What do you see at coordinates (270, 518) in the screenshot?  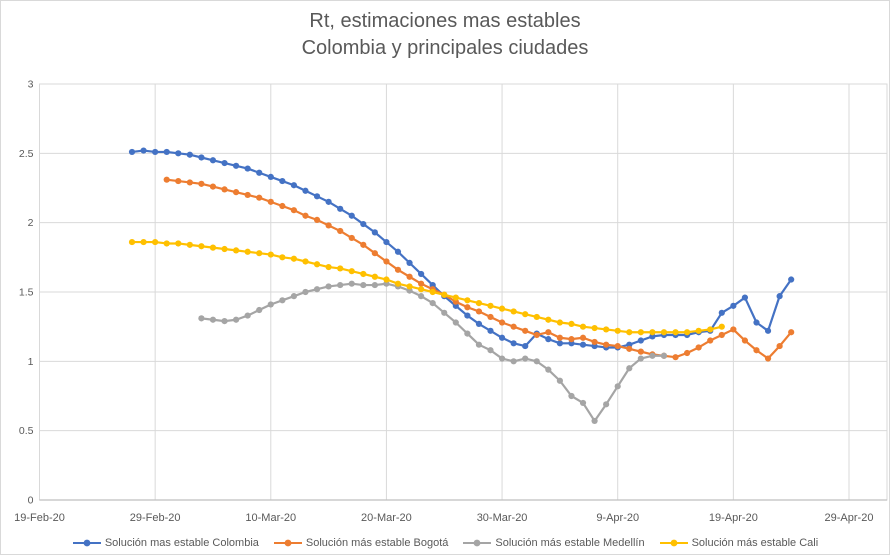 I see `x-axis-label: 10-Mar-20` at bounding box center [270, 518].